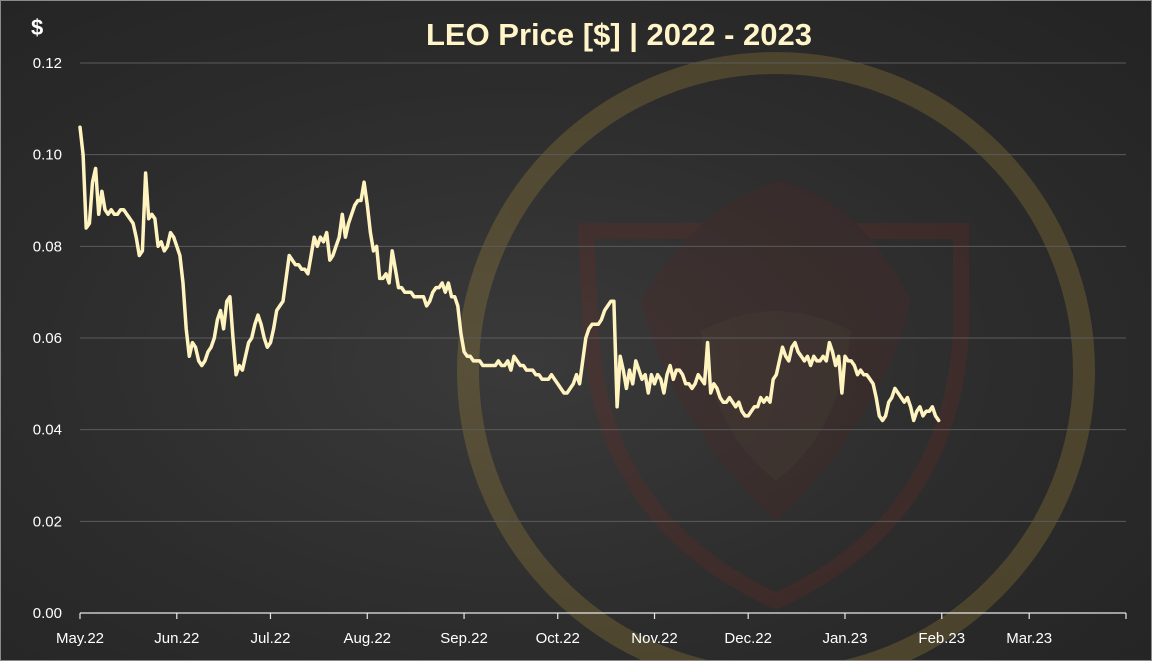  Describe the element at coordinates (654, 638) in the screenshot. I see `x-tick-label: Nov.22` at that location.